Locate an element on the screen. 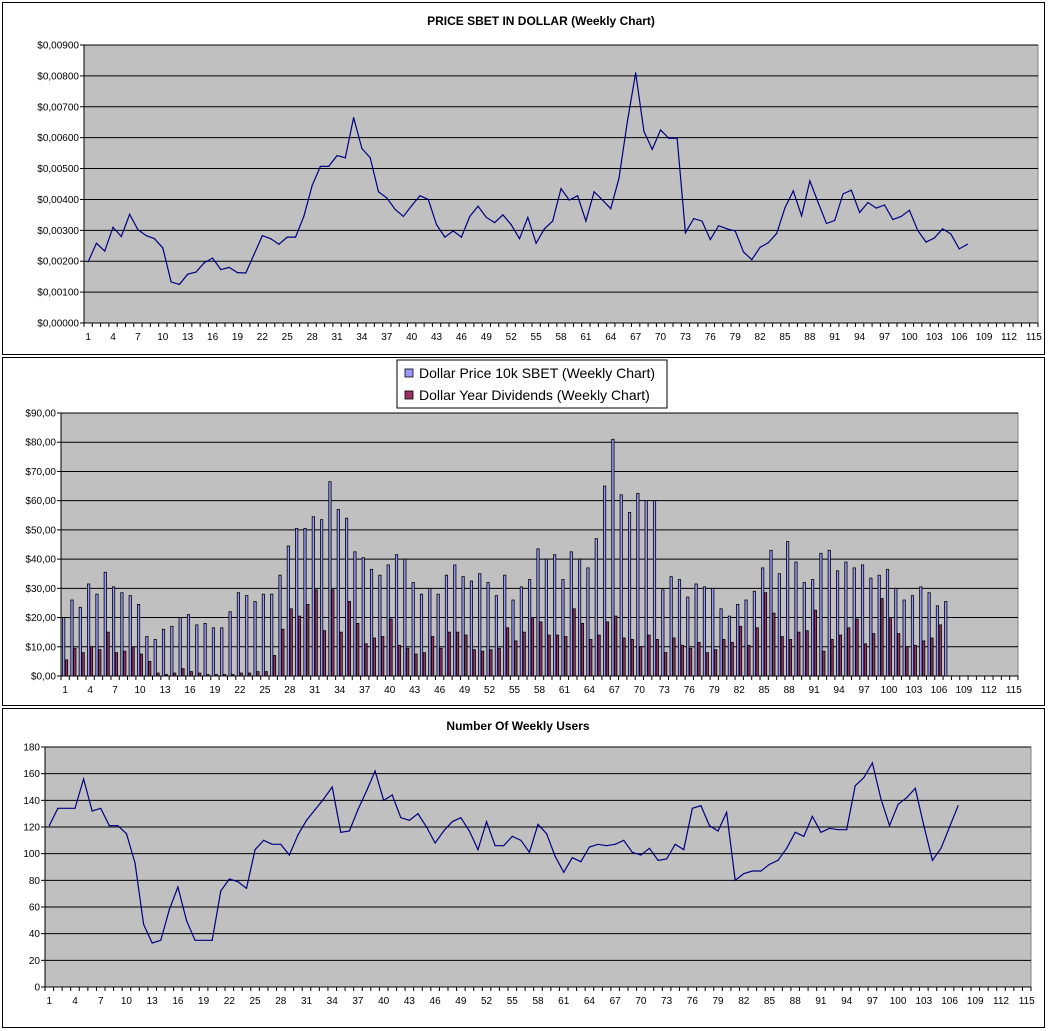  x-tick-label: 70 is located at coordinates (641, 1001).